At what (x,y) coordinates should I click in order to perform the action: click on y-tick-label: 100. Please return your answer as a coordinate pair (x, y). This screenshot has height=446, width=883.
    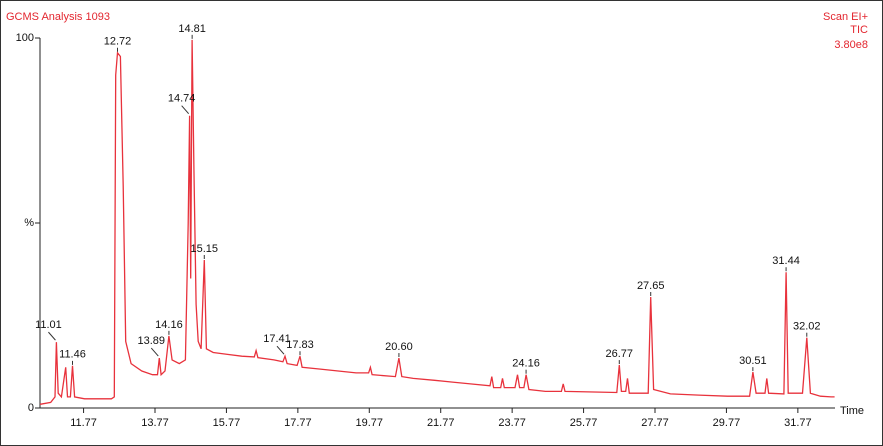
    Looking at the image, I should click on (25, 38).